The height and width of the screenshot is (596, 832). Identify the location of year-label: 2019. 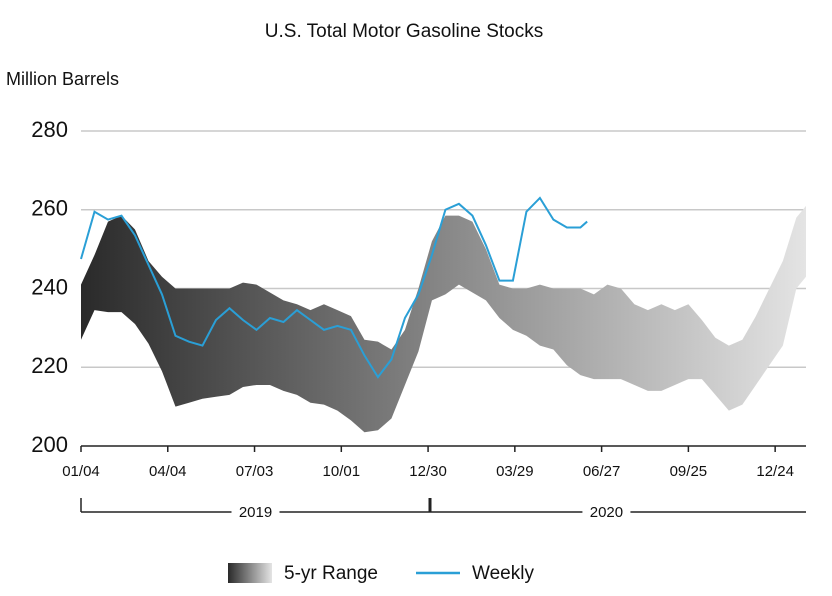
(255, 512).